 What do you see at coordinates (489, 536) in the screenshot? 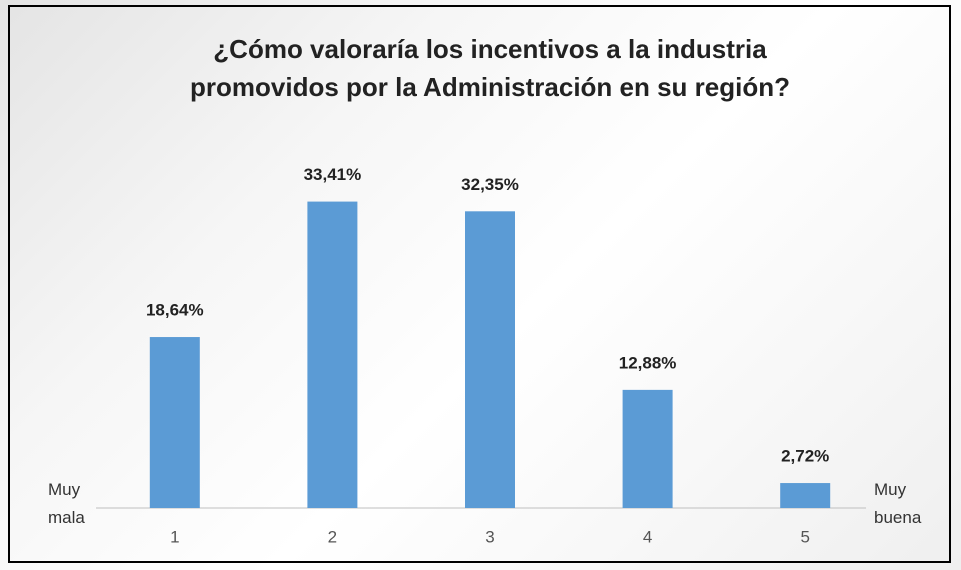
I see `x-tick-label: 3` at bounding box center [489, 536].